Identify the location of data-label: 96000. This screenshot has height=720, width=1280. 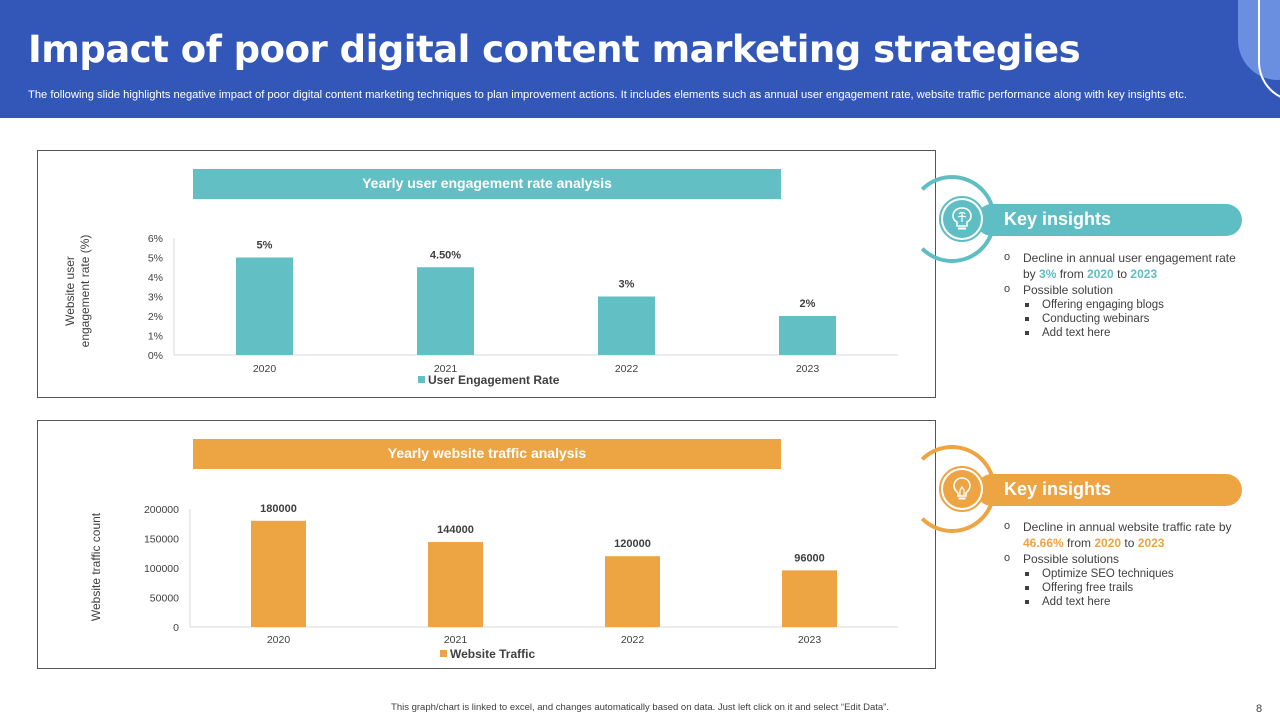
(809, 558).